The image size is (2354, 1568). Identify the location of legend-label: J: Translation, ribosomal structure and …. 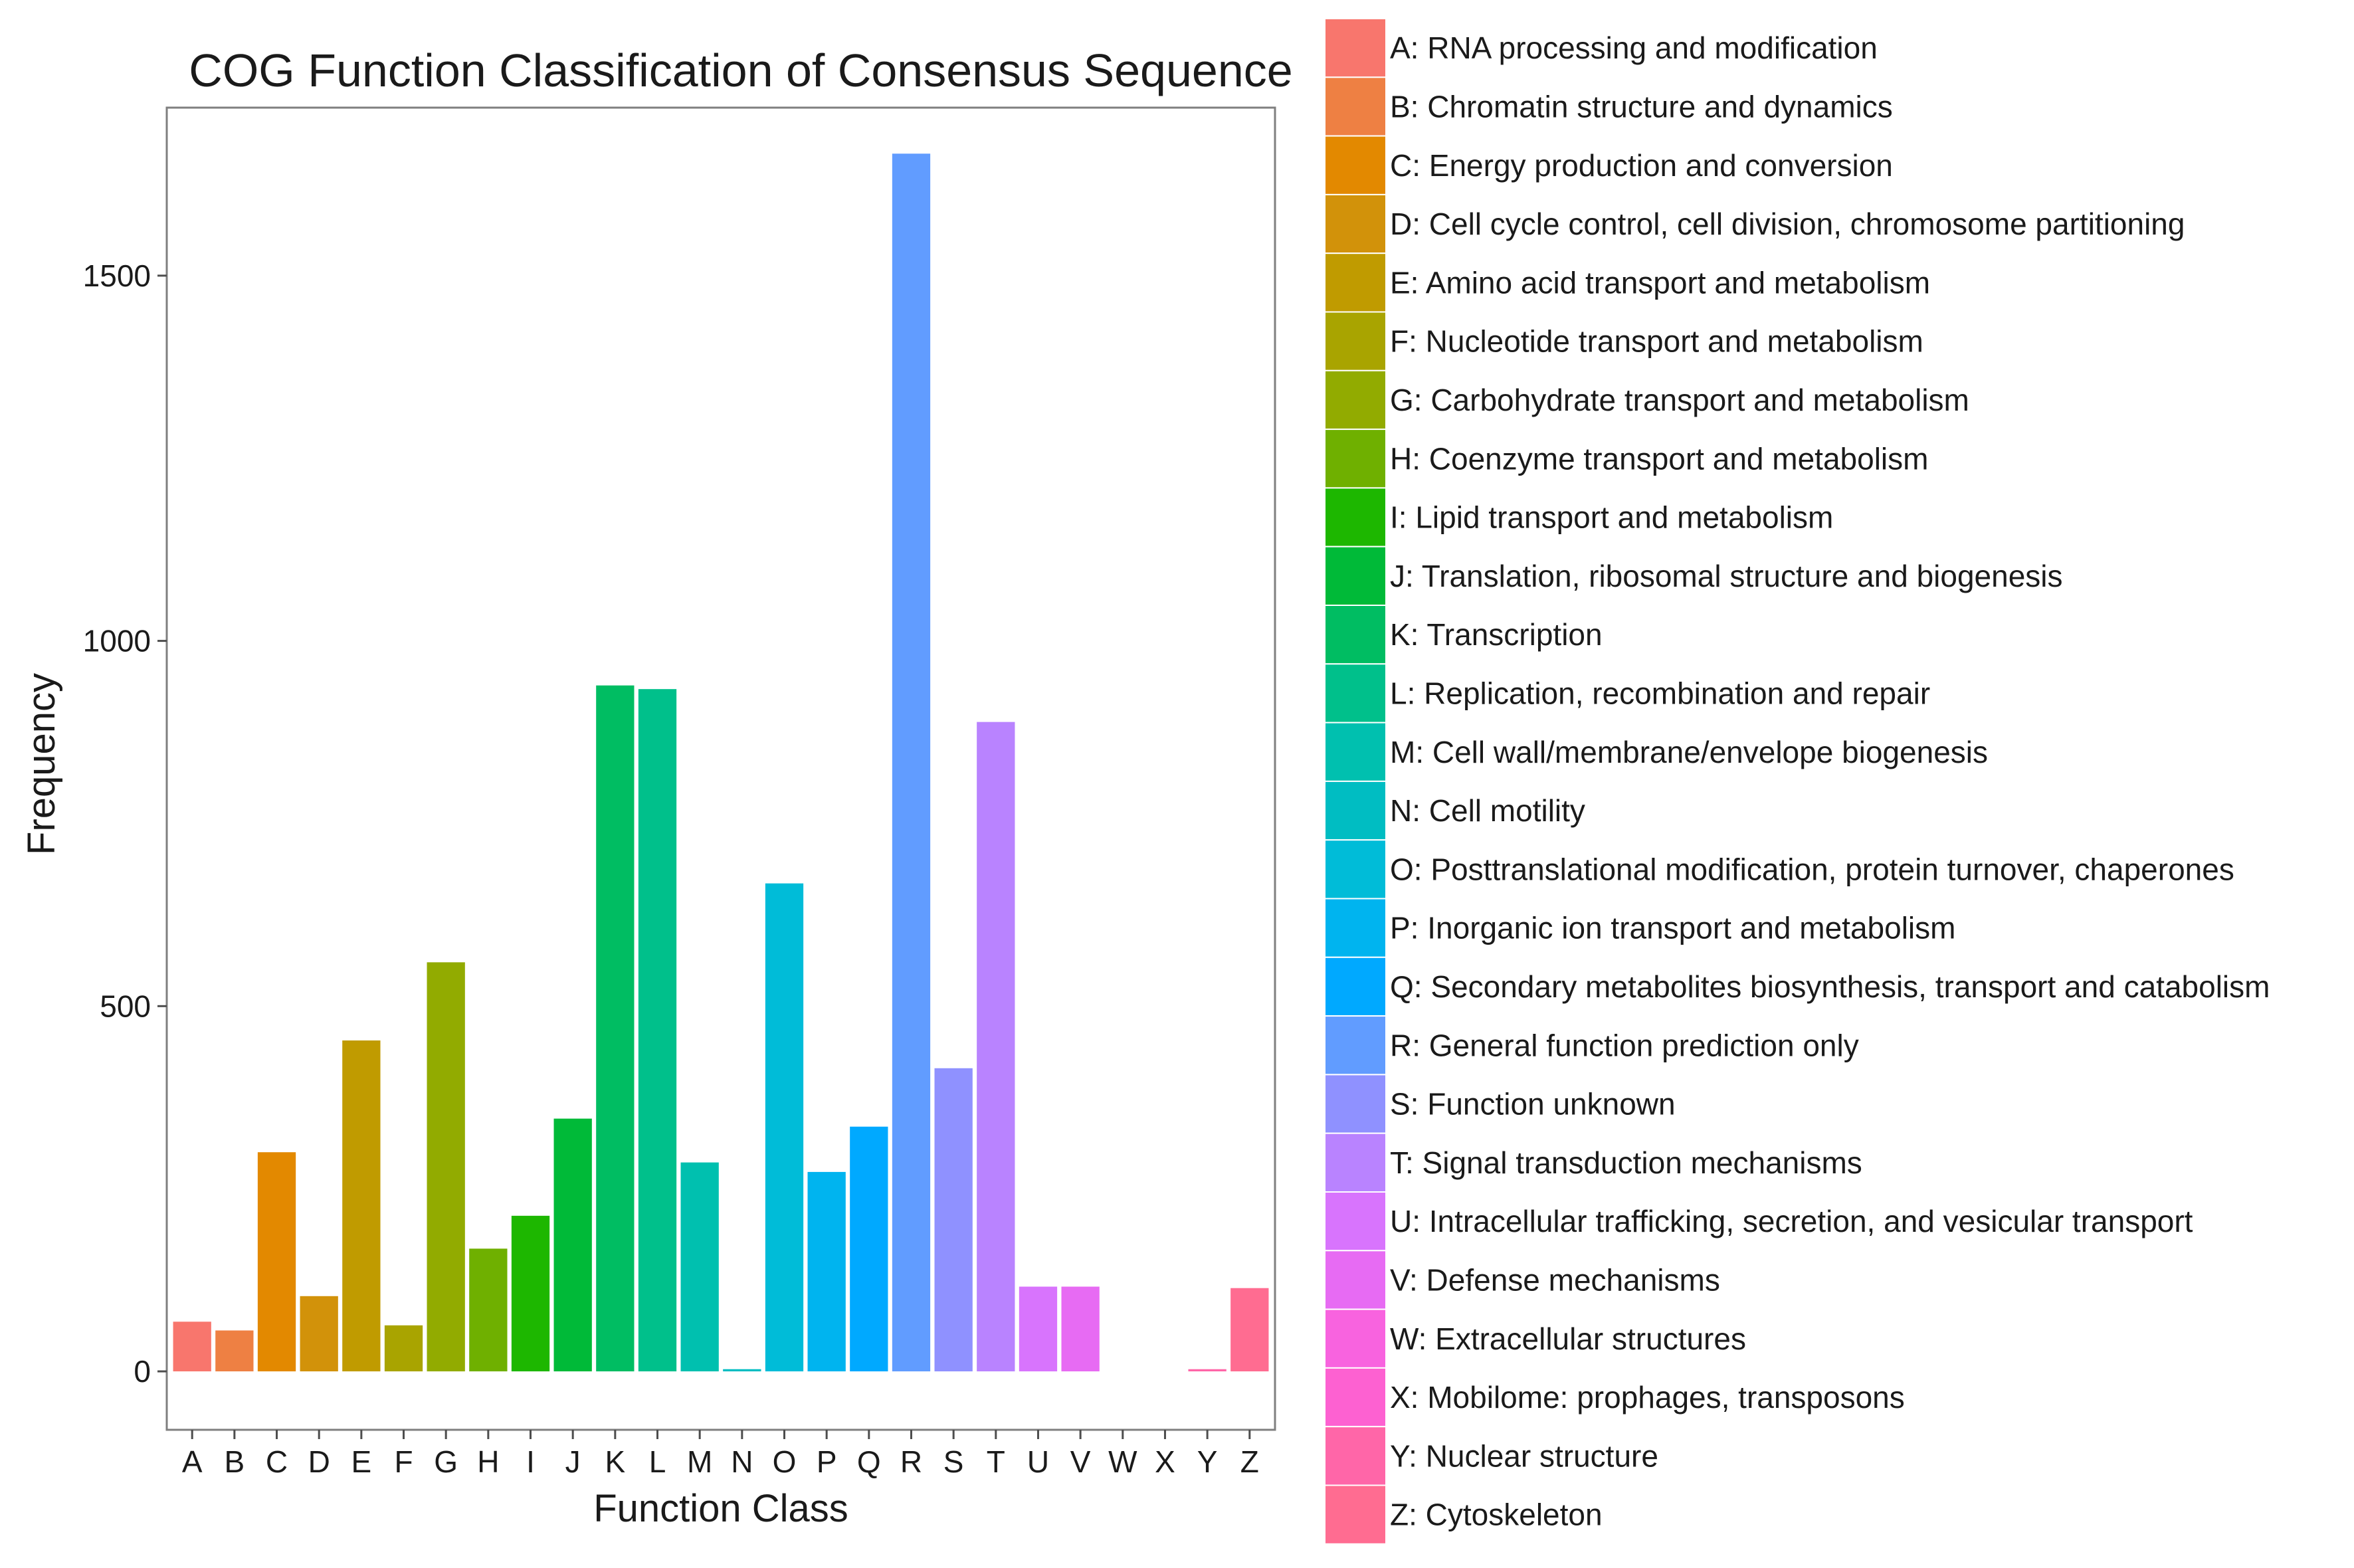
(1726, 576).